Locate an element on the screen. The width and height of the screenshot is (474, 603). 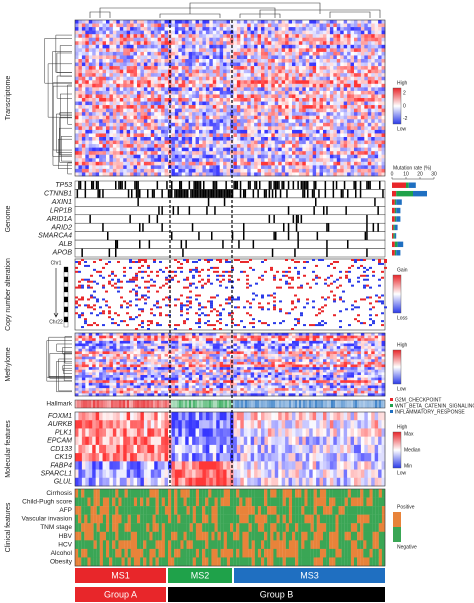
x-tick-label: 10 is located at coordinates (406, 174).